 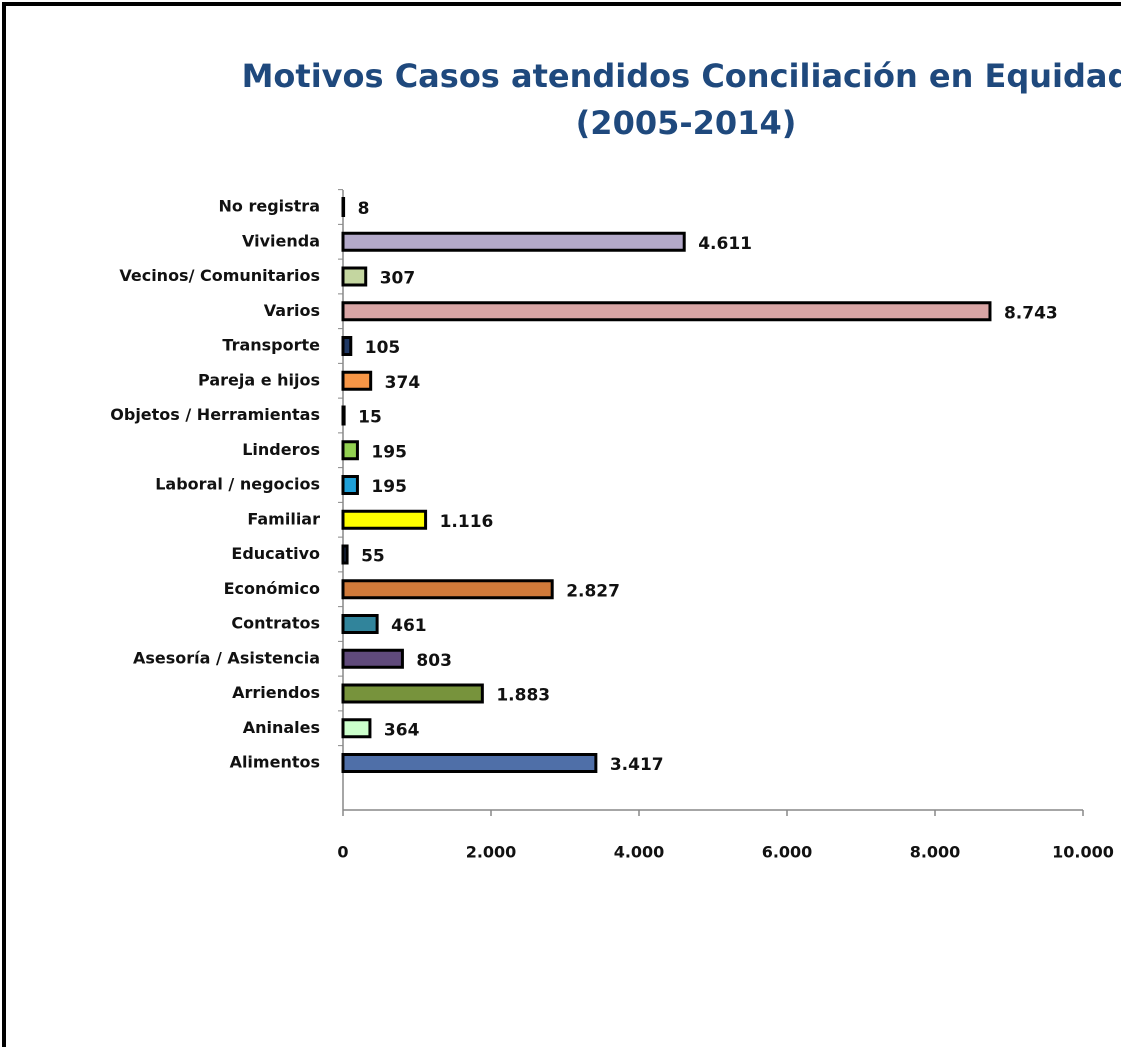 What do you see at coordinates (935, 852) in the screenshot?
I see `x-tick-label: 8.000` at bounding box center [935, 852].